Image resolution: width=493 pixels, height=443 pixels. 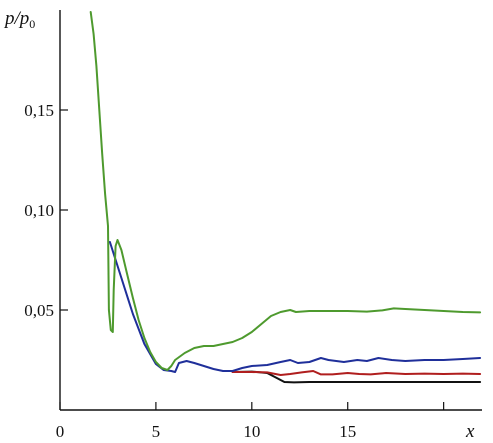 What do you see at coordinates (60, 431) in the screenshot?
I see `x-tick-label: 0` at bounding box center [60, 431].